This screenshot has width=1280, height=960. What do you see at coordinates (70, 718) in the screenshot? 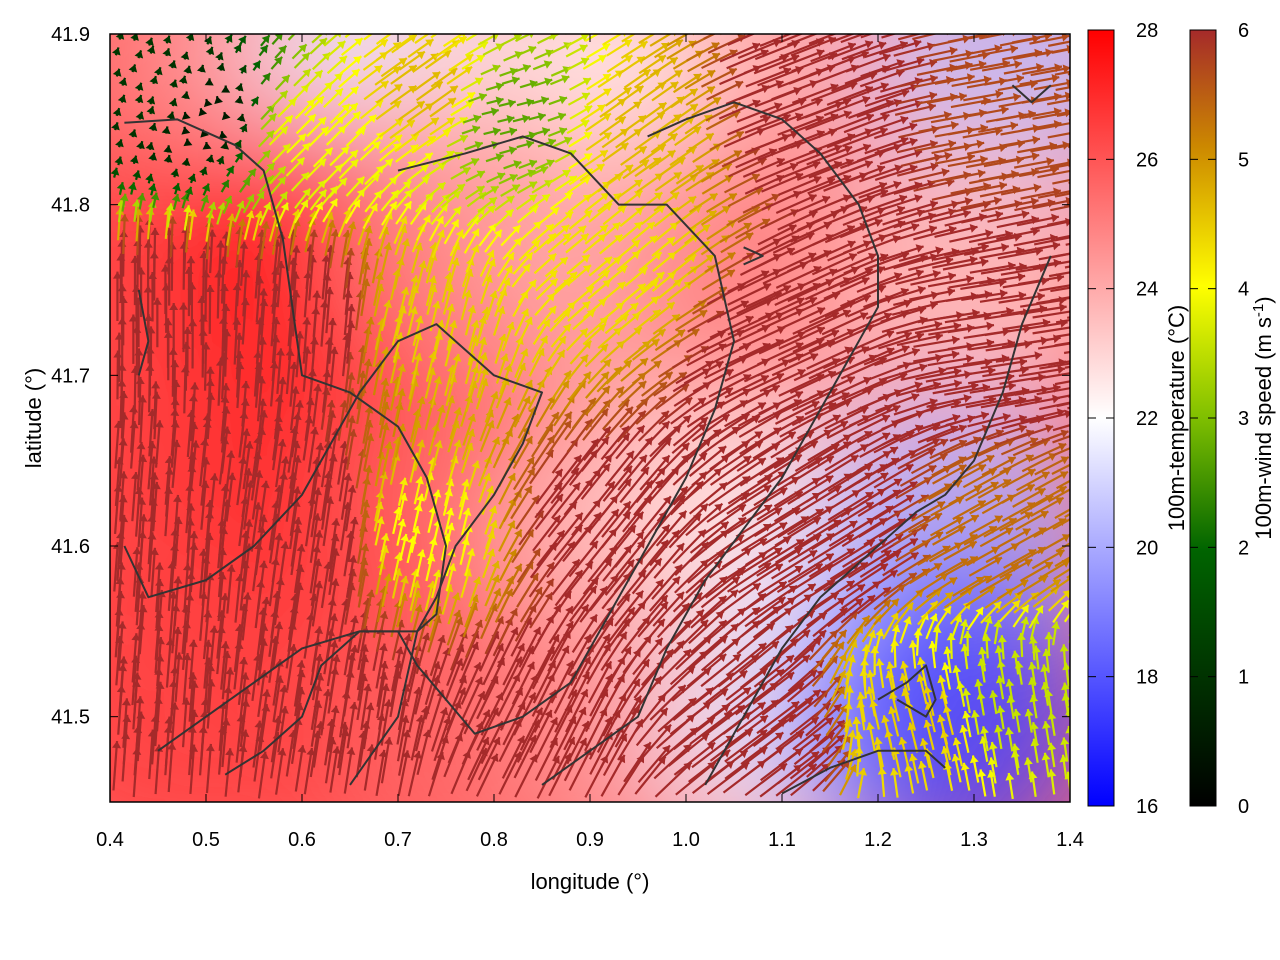
I see `y-tick-label-0: 41.5` at bounding box center [70, 718].